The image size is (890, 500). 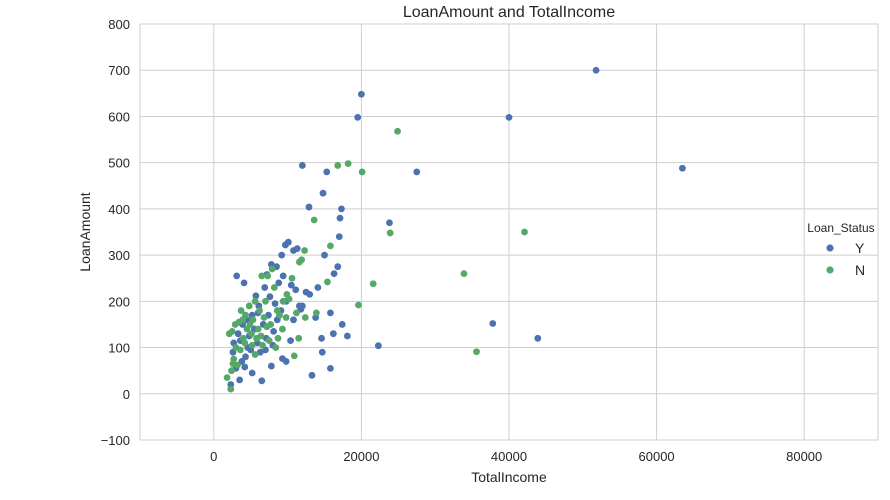 I want to click on legend: Loan_Status YN, so click(x=840, y=249).